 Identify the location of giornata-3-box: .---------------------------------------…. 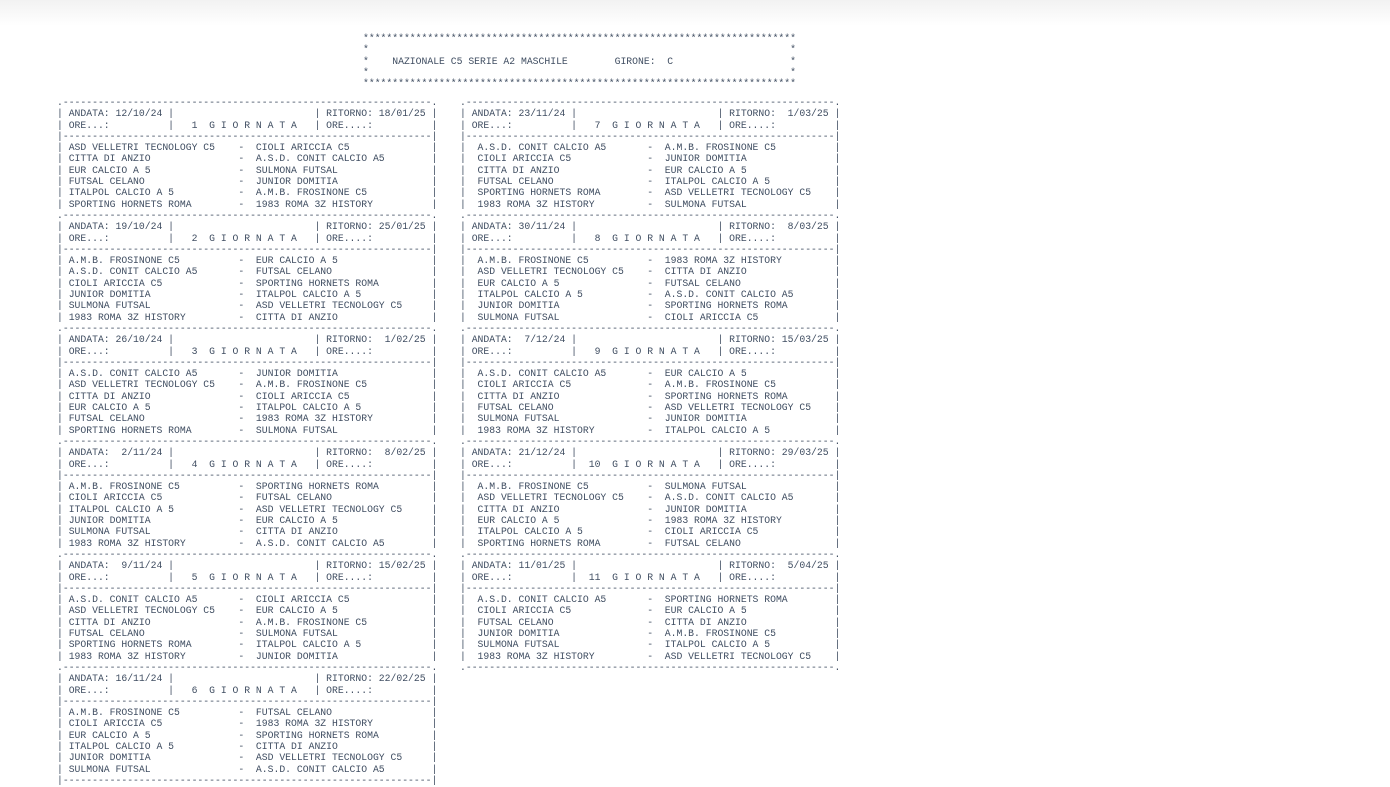
(247, 379).